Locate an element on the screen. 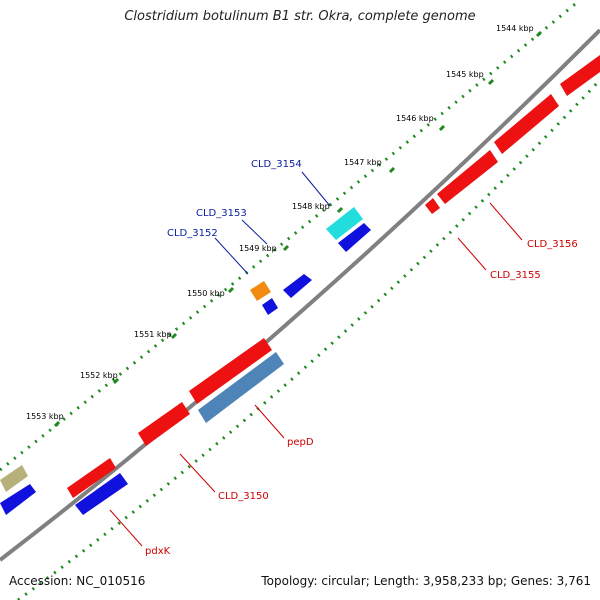  gene-label-cld3156: CLD_3156 is located at coordinates (552, 244).